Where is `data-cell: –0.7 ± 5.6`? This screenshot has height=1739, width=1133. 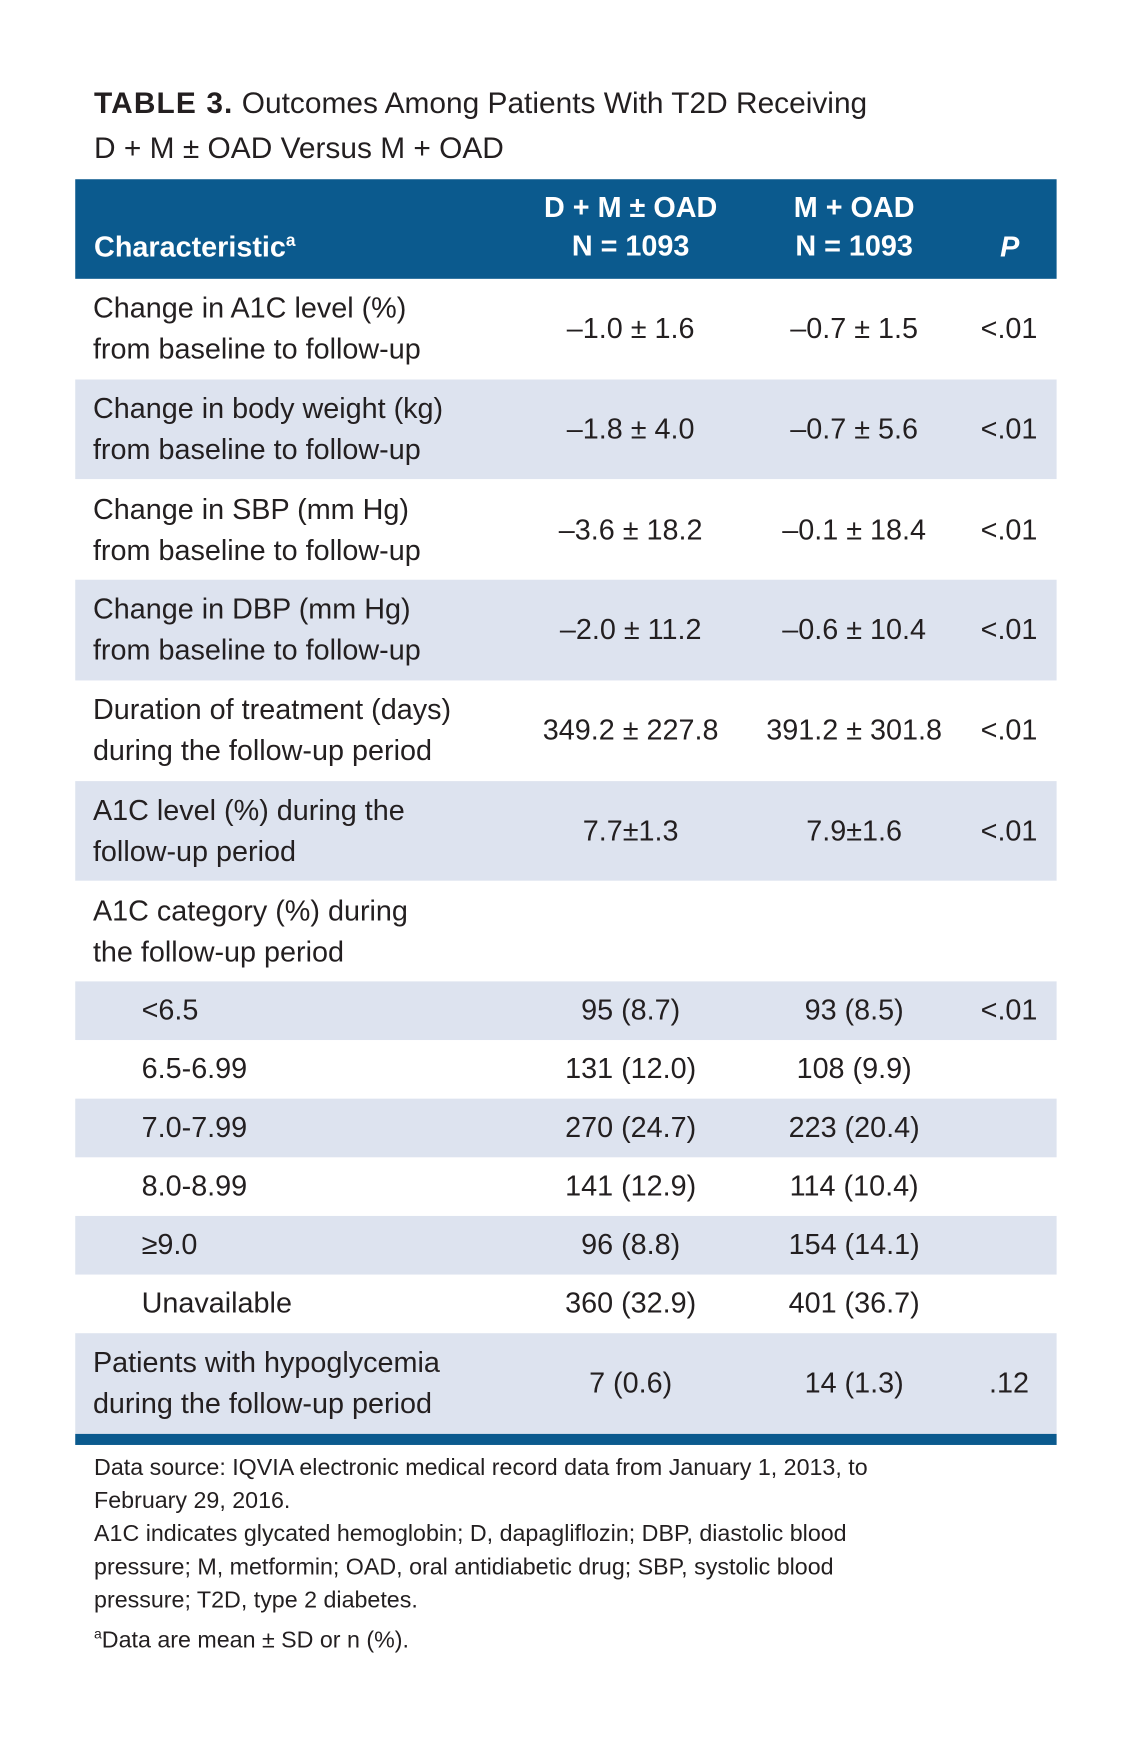
data-cell: –0.7 ± 5.6 is located at coordinates (854, 429).